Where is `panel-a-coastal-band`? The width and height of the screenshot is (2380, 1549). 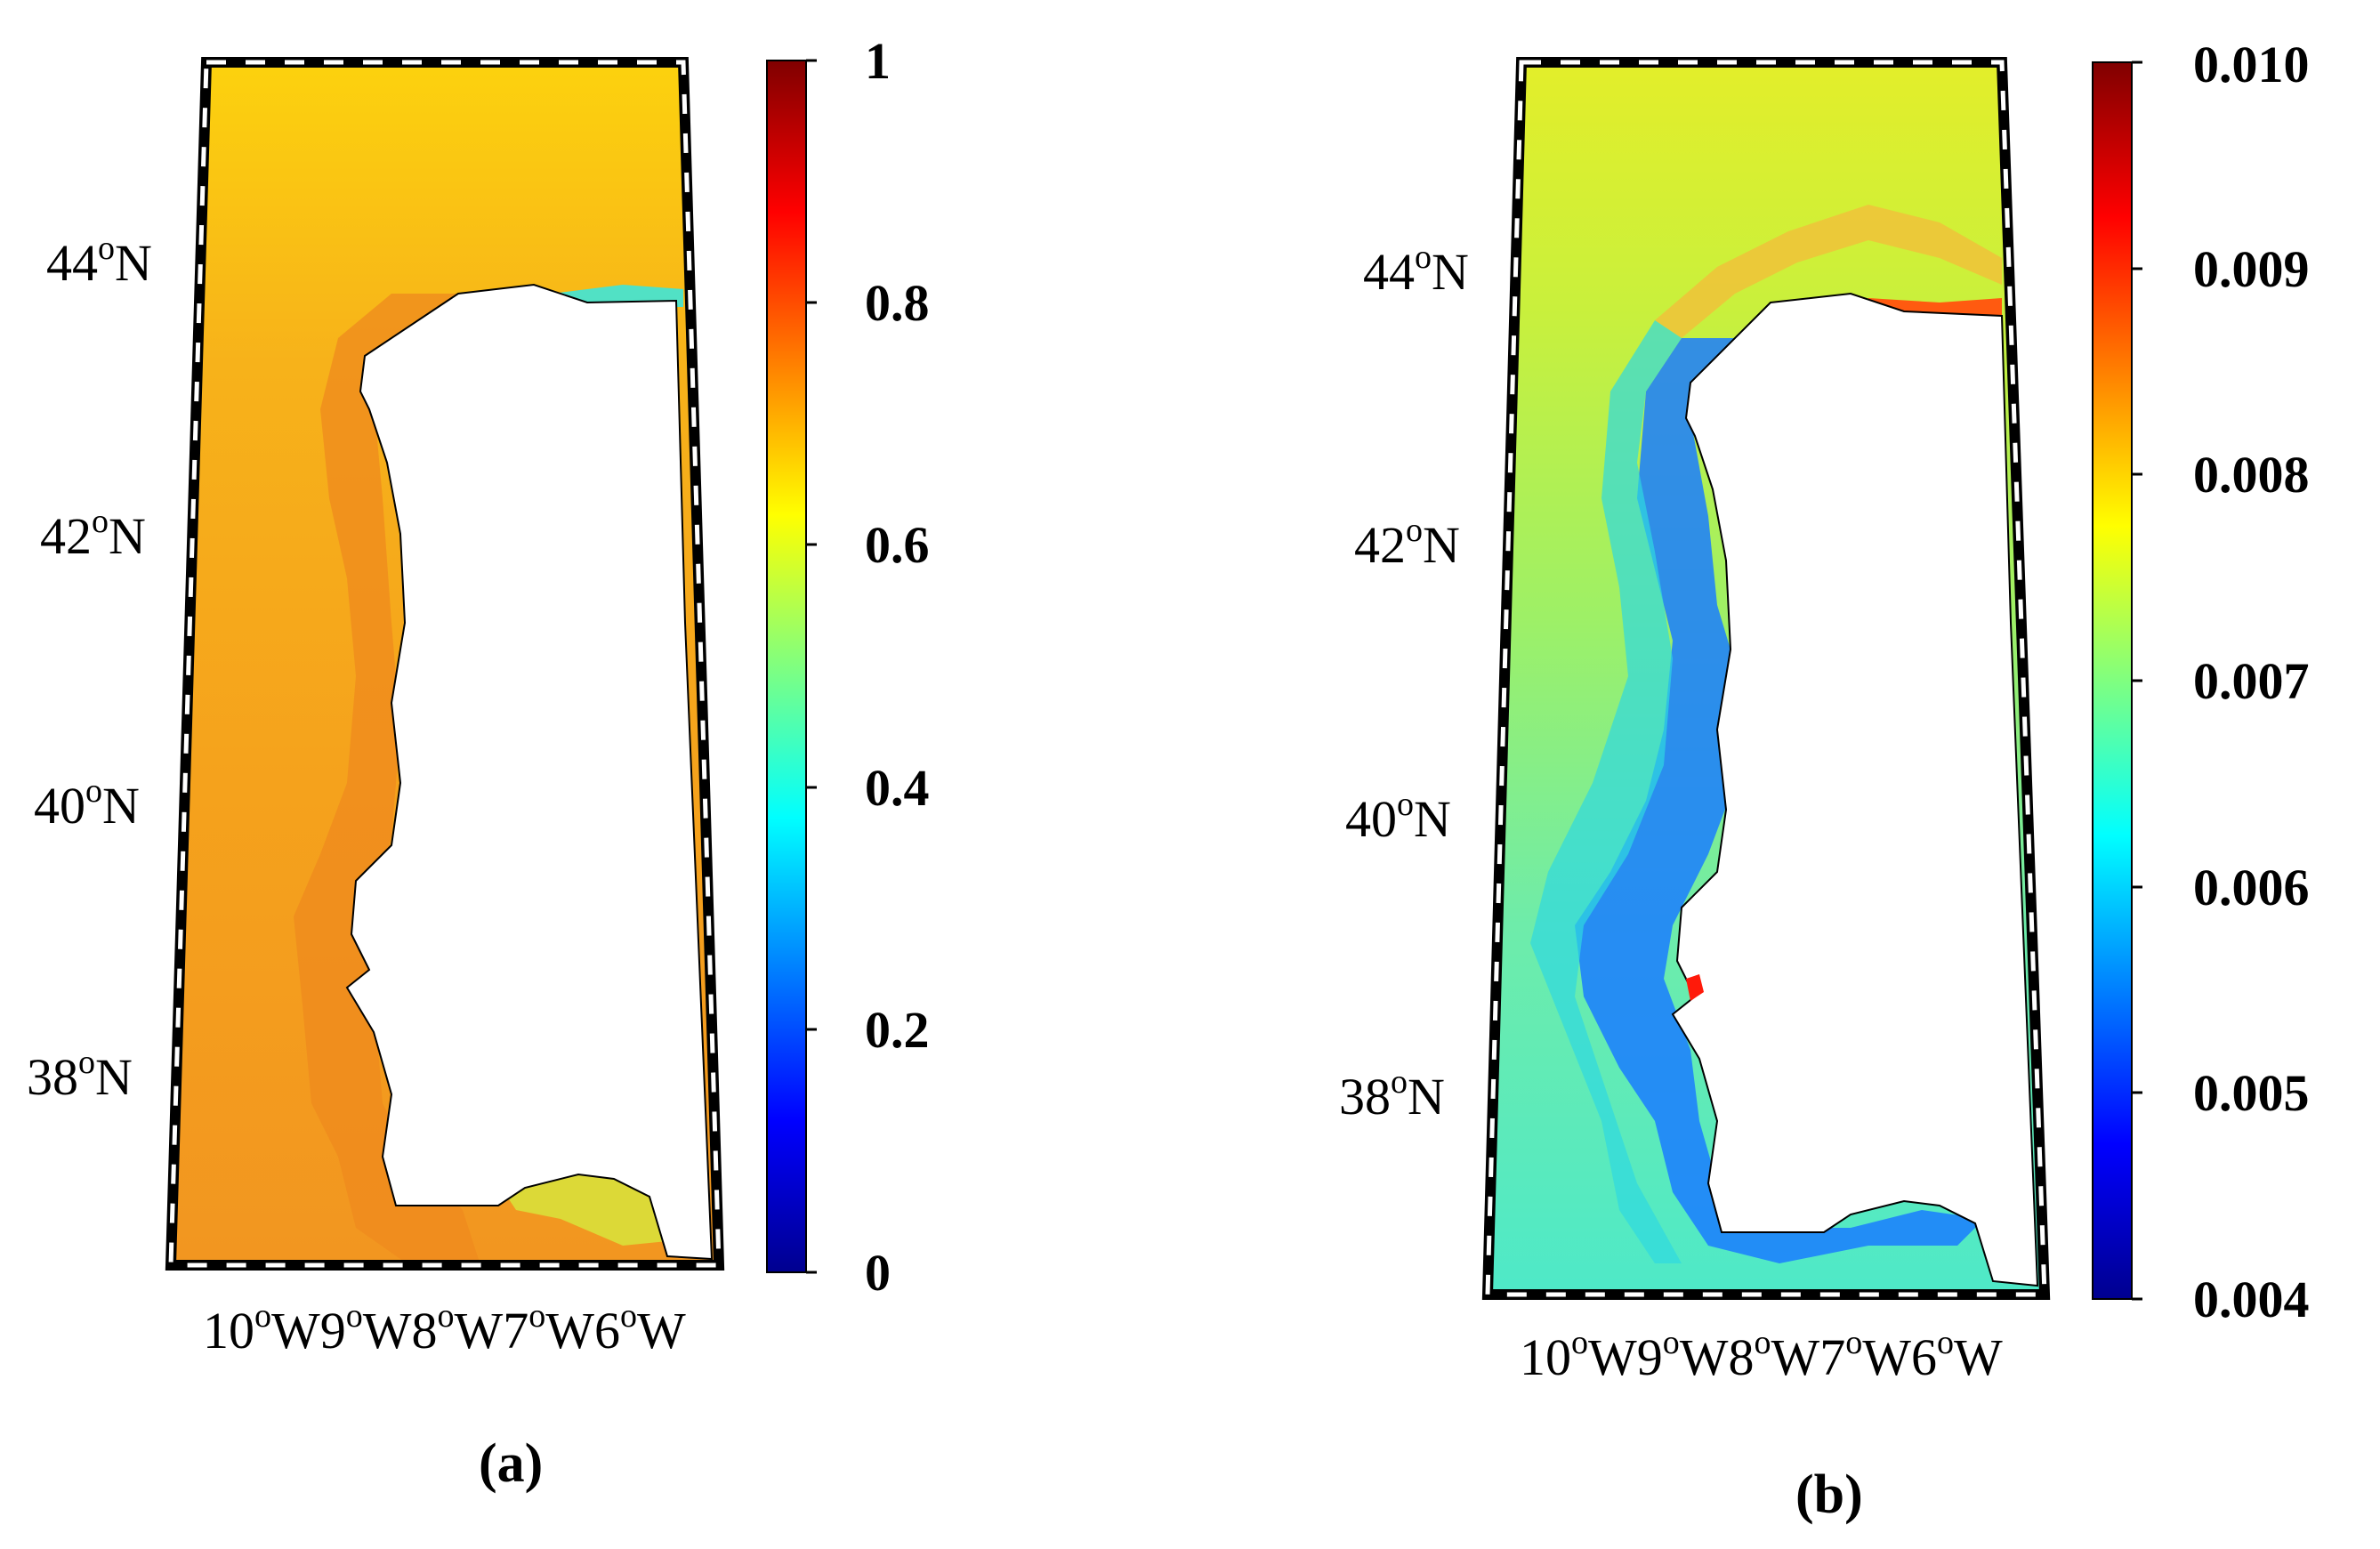
panel-a-coastal-band is located at coordinates (387, 779).